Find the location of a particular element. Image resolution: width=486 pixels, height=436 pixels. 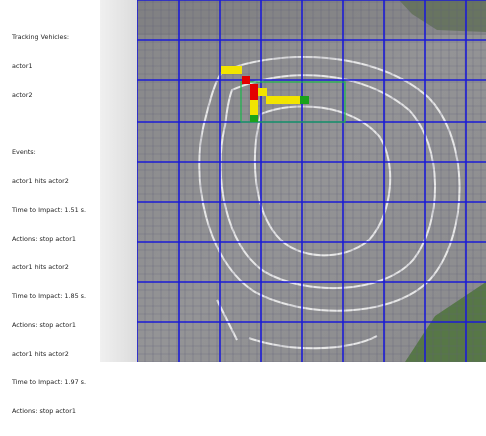

occupied-cells is located at coordinates (265, 94).